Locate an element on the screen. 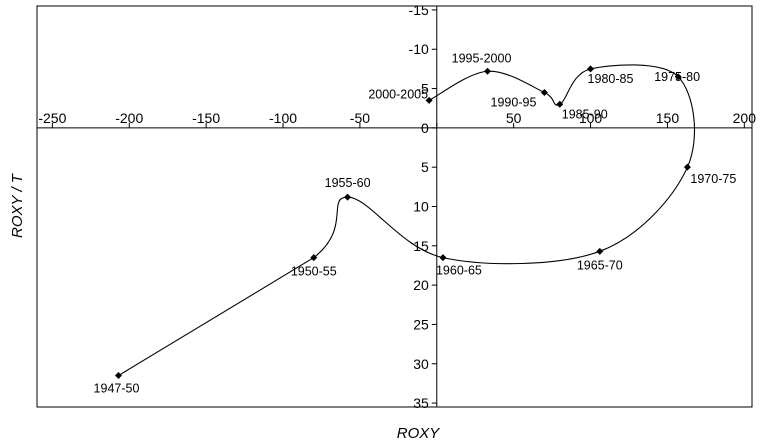 The height and width of the screenshot is (446, 760). data-point-label: 1985-90 is located at coordinates (585, 114).